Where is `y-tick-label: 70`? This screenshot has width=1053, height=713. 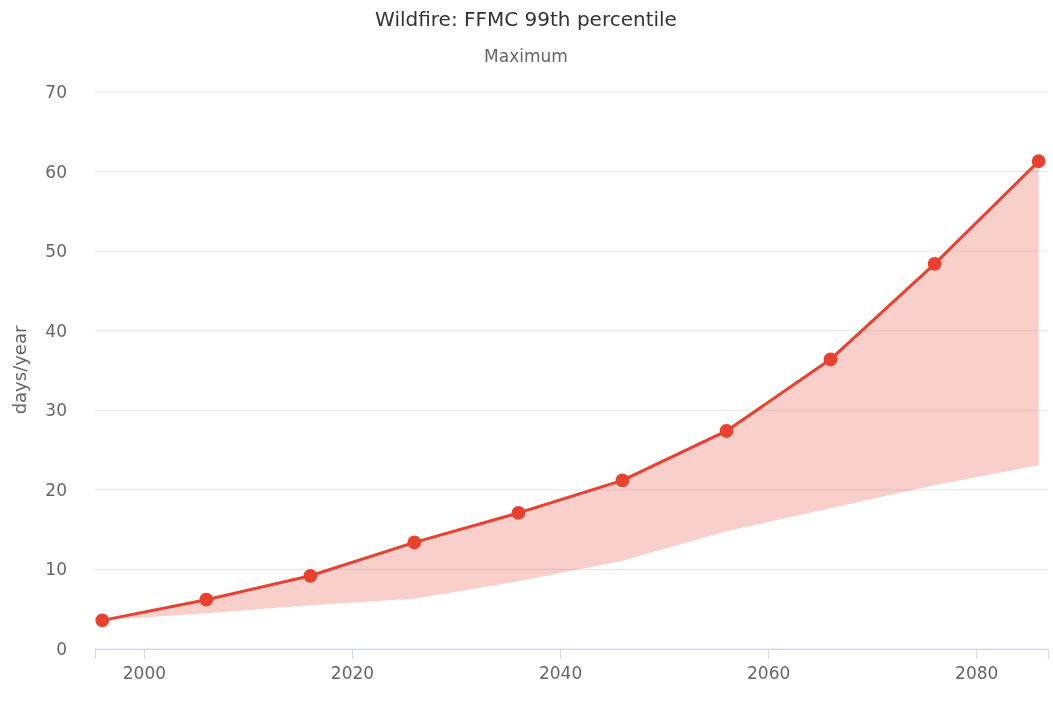
y-tick-label: 70 is located at coordinates (56, 91).